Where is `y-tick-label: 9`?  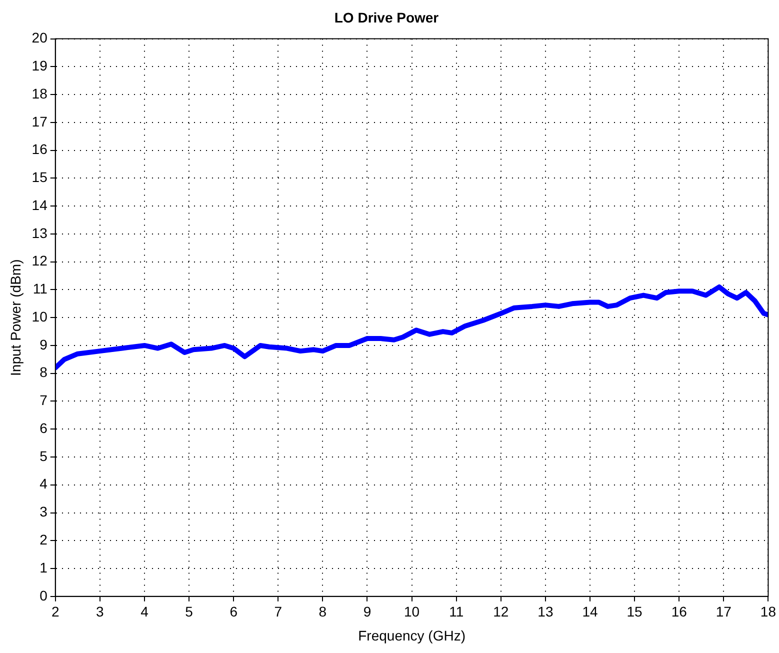 y-tick-label: 9 is located at coordinates (44, 344).